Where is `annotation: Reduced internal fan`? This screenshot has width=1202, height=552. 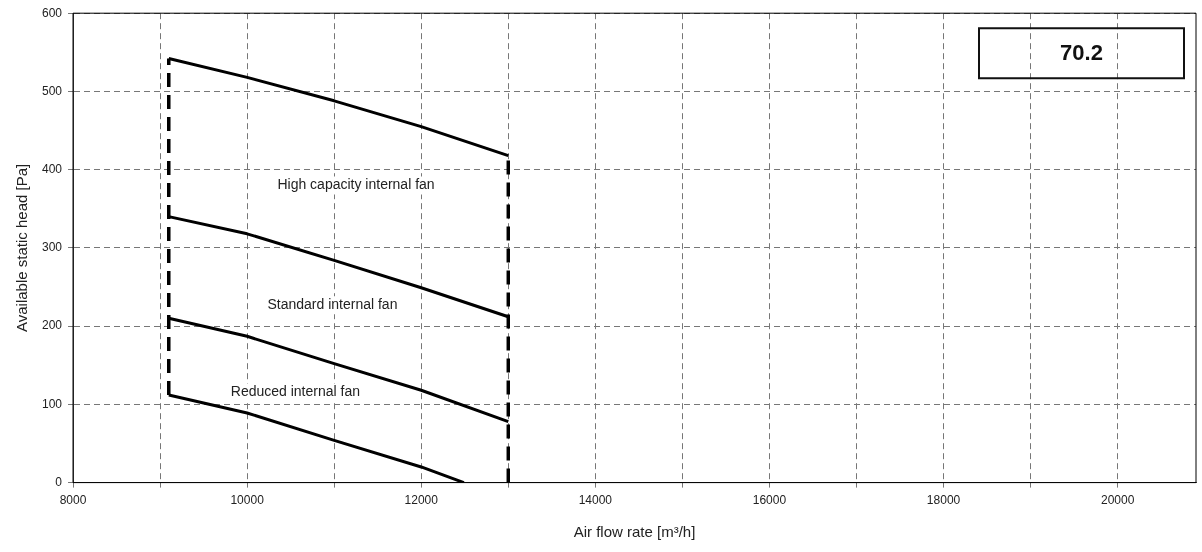 annotation: Reduced internal fan is located at coordinates (295, 391).